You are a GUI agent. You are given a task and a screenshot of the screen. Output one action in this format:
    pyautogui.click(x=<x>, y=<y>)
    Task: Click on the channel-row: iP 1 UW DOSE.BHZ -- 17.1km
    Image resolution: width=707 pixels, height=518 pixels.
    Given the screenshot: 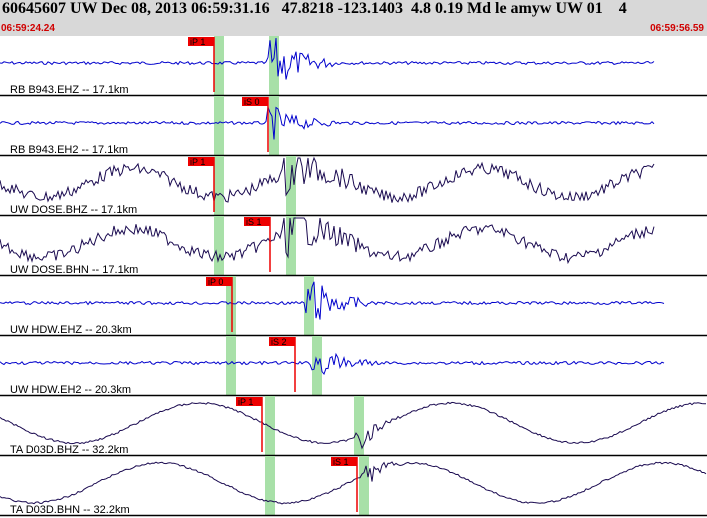 What is the action you would take?
    pyautogui.click(x=353, y=186)
    